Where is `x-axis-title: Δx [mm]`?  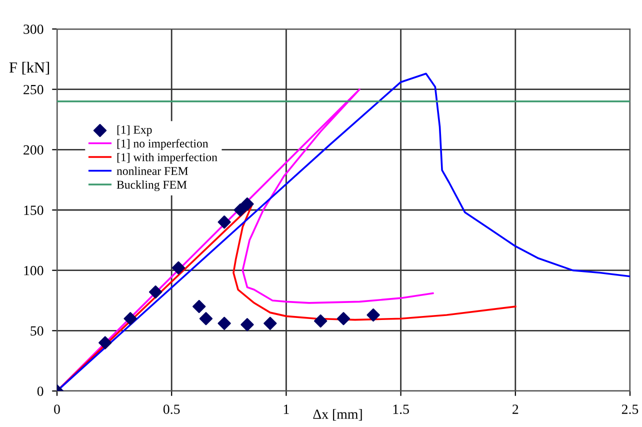 x-axis-title: Δx [mm] is located at coordinates (337, 415).